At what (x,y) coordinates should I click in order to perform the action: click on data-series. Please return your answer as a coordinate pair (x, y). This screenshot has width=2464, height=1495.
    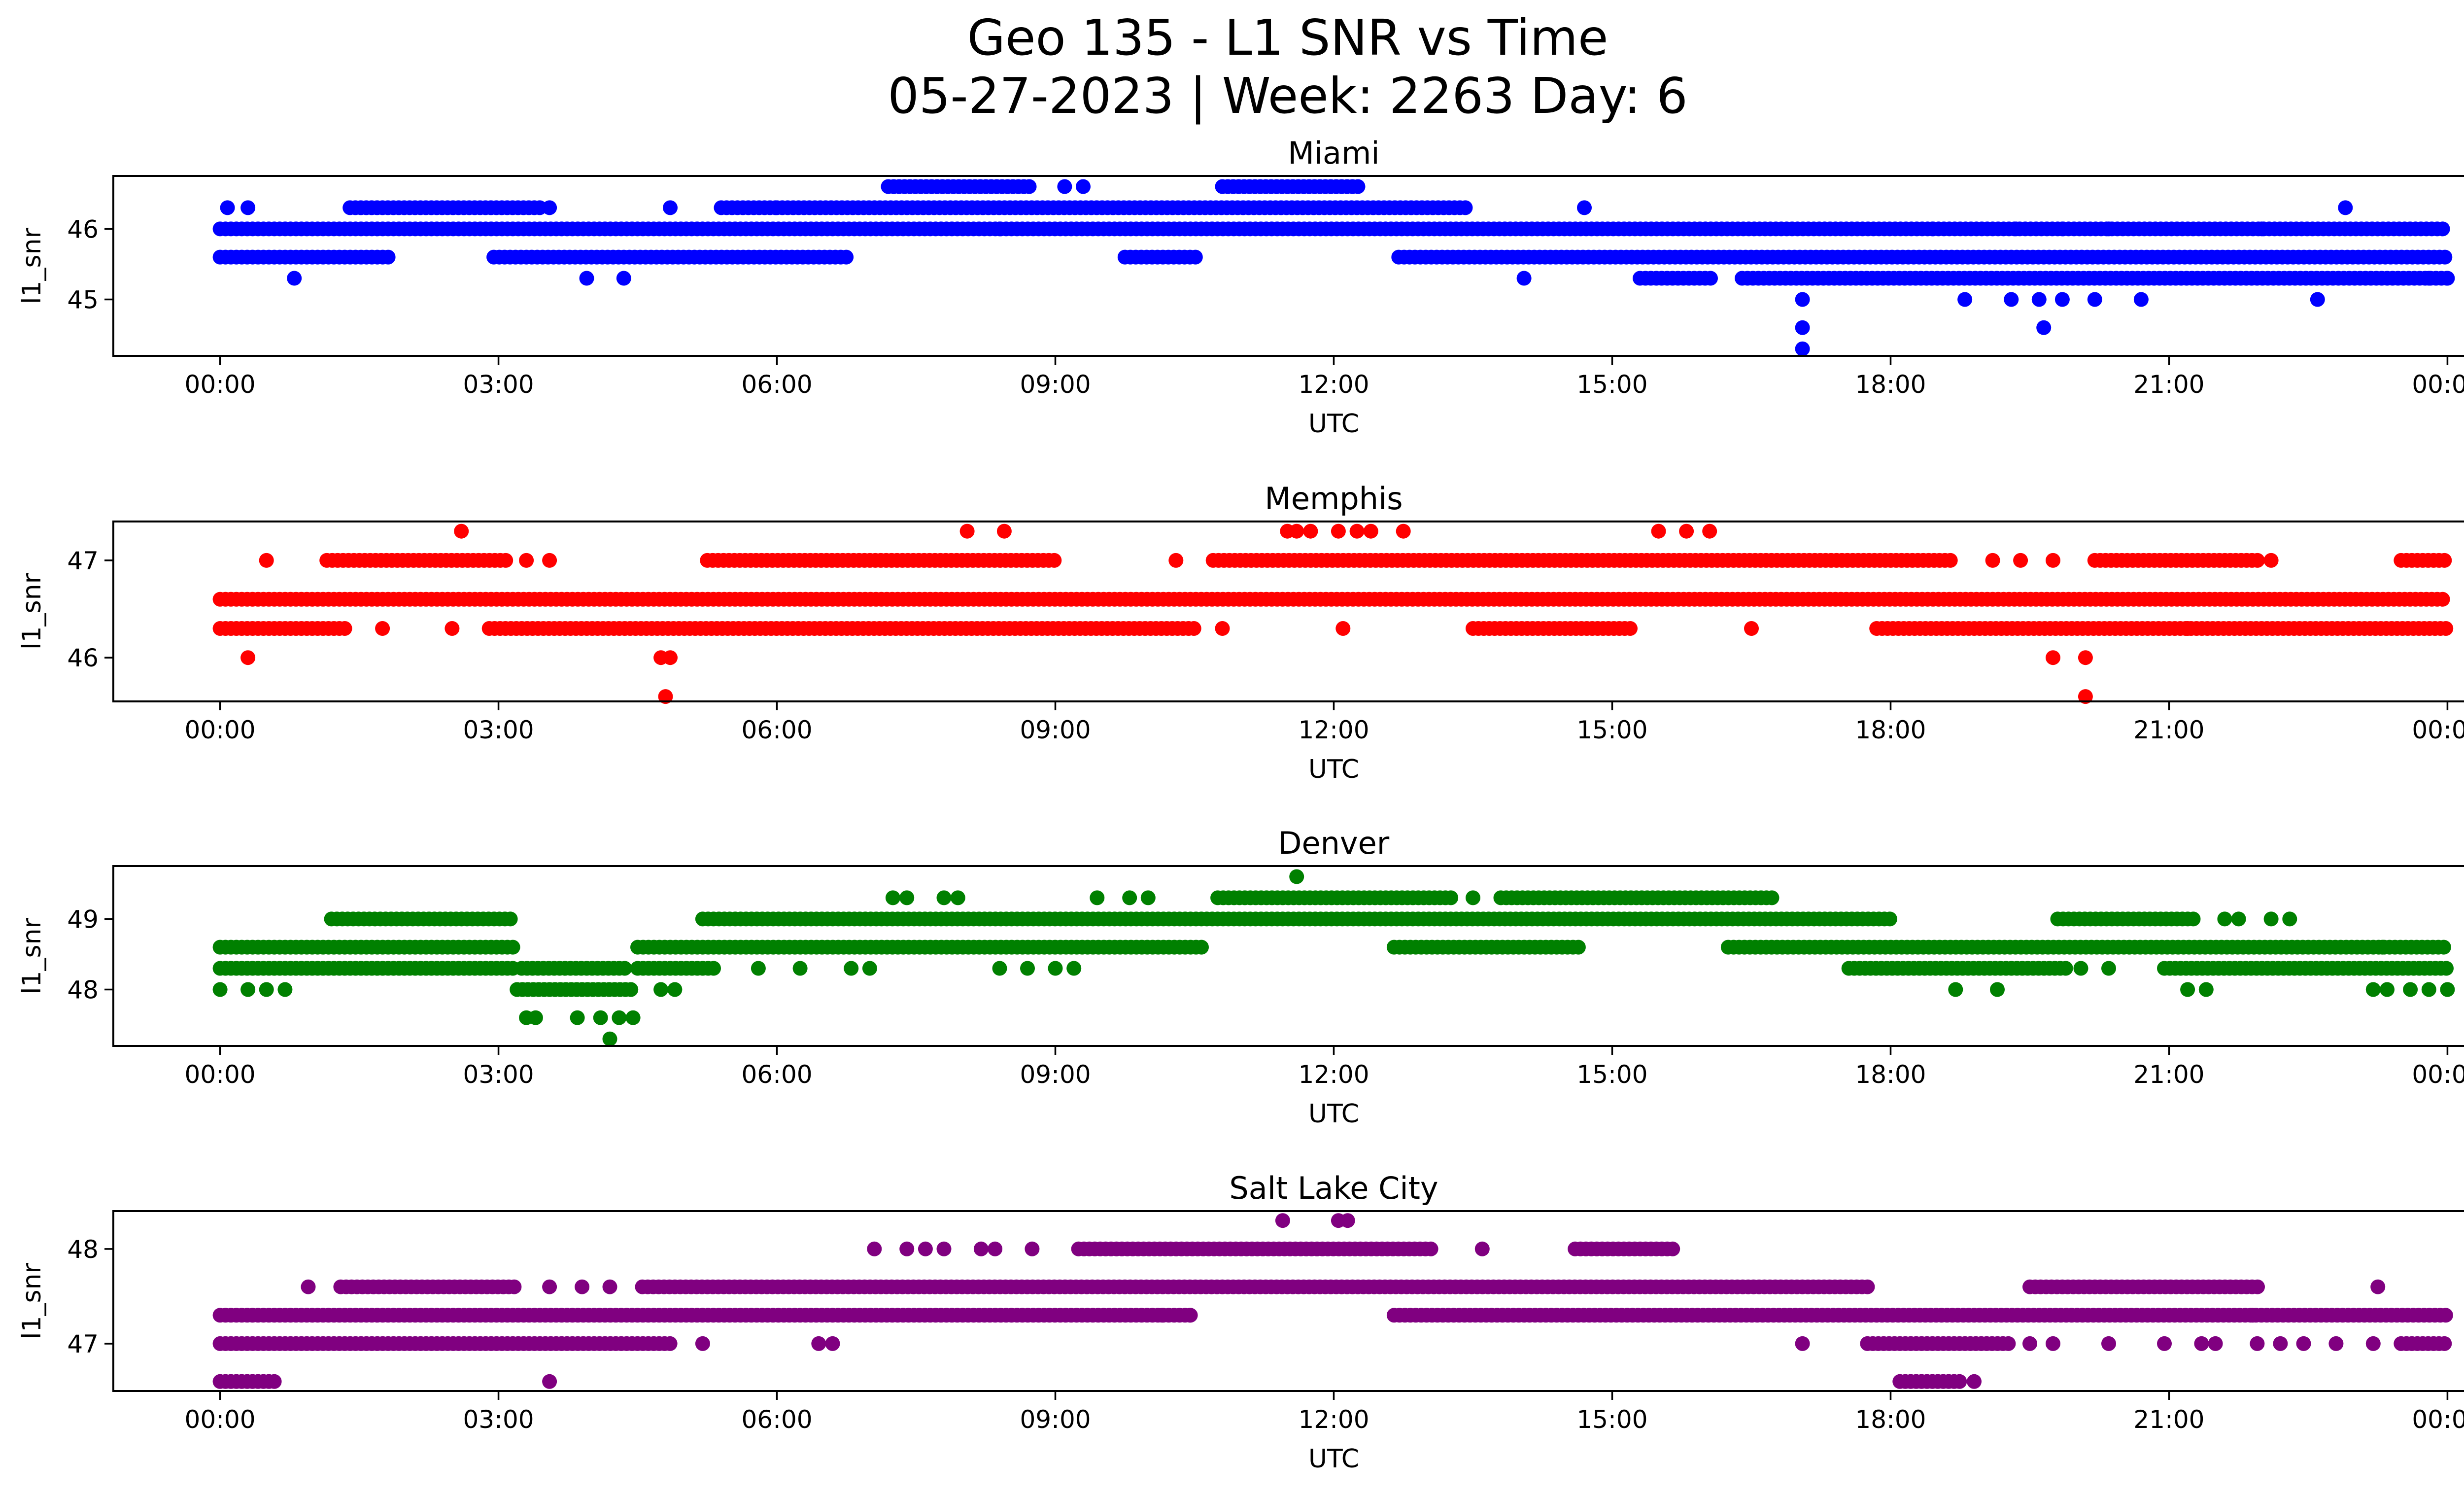
    Looking at the image, I should click on (1332, 1301).